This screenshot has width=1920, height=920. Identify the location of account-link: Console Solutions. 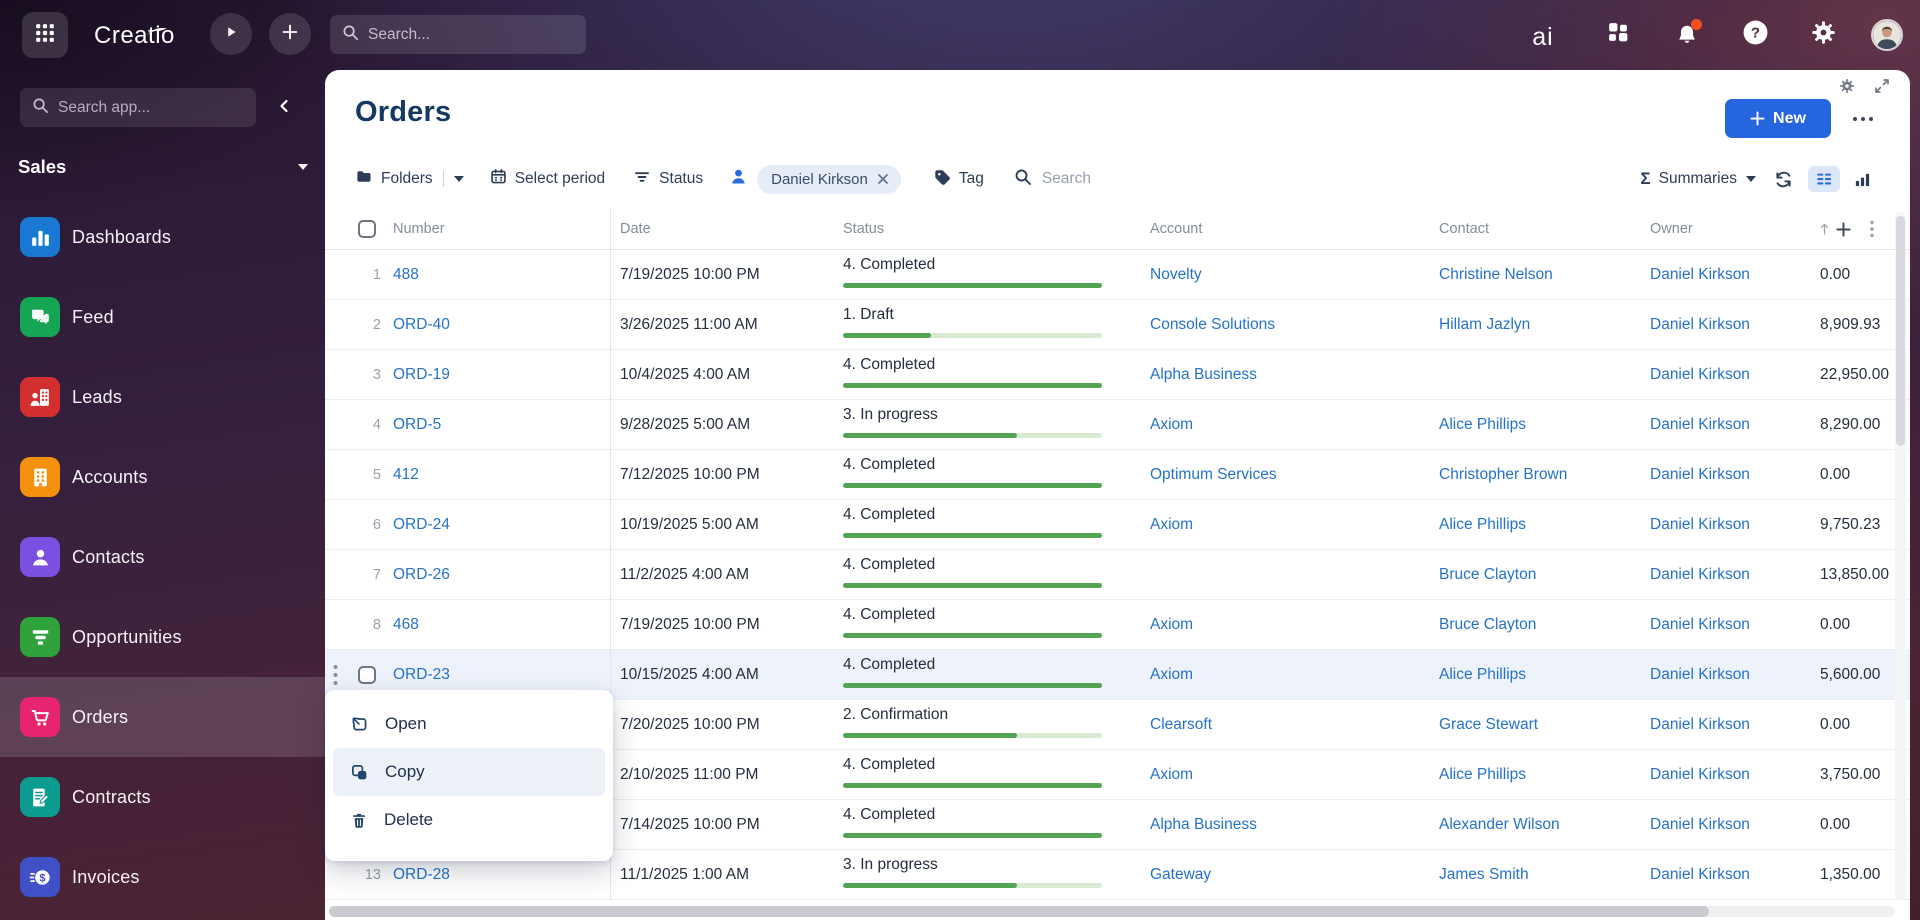
(1212, 324).